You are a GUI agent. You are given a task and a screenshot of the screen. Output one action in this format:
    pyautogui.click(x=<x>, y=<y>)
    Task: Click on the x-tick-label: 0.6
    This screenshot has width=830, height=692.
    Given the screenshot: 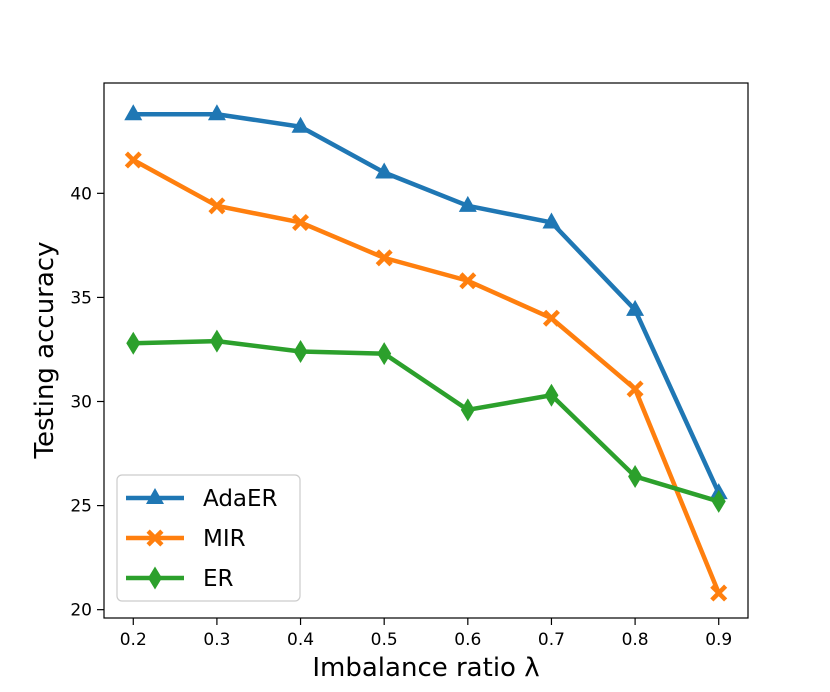 What is the action you would take?
    pyautogui.click(x=467, y=640)
    